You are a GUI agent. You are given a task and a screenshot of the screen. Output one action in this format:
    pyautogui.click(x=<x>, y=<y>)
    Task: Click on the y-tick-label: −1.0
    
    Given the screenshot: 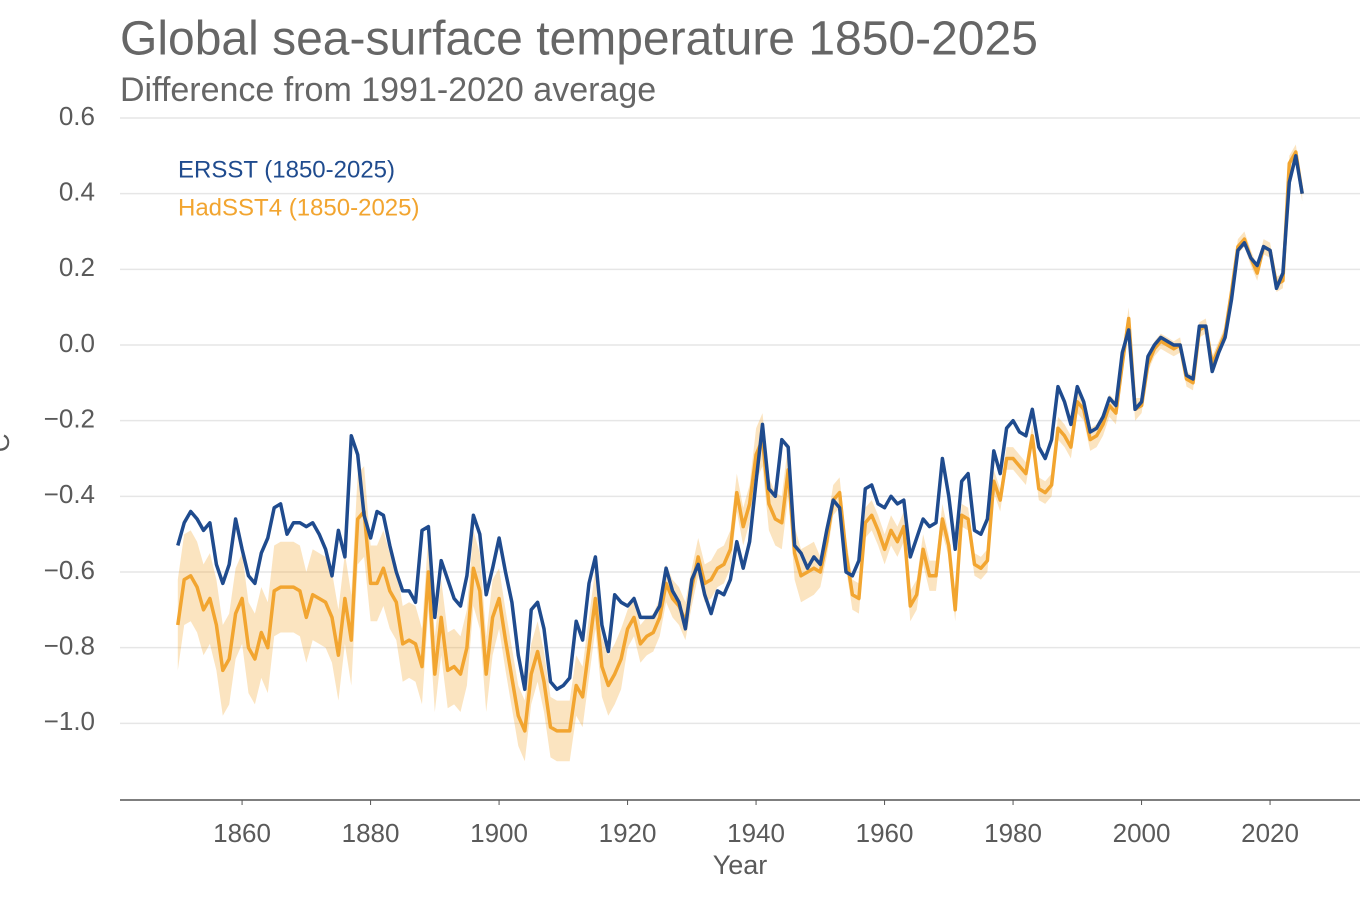 What is the action you would take?
    pyautogui.click(x=69, y=721)
    